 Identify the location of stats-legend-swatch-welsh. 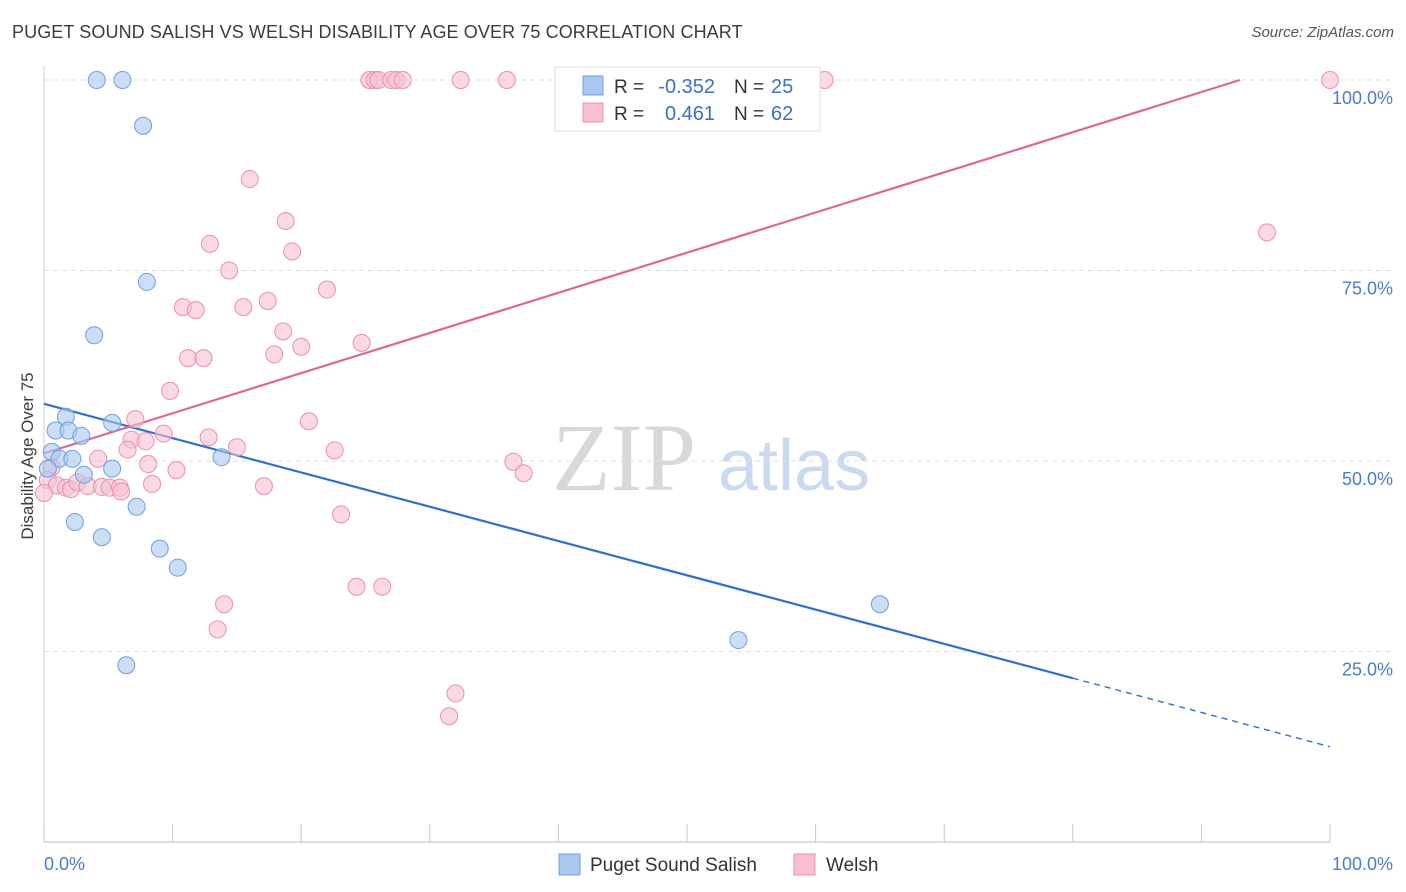
(593, 112).